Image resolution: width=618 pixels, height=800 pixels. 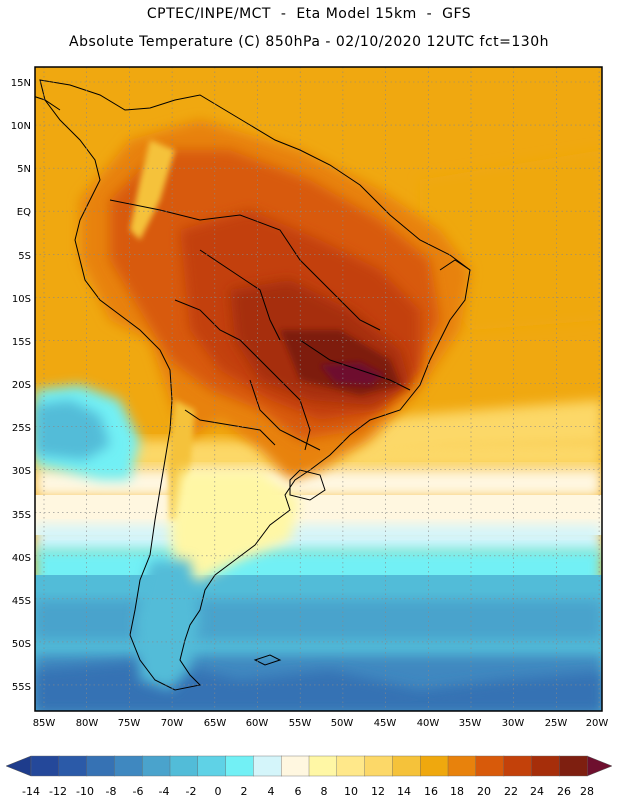 I want to click on colorbar-label: 20, so click(x=484, y=791).